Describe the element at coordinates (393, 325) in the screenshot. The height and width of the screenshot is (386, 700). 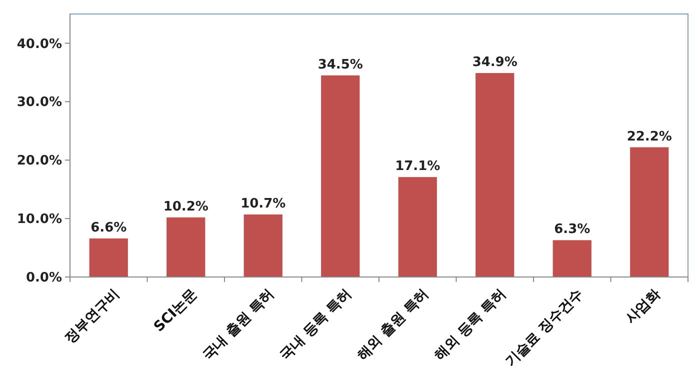
I see `x-tick-label: 해외 출원 특허` at that location.